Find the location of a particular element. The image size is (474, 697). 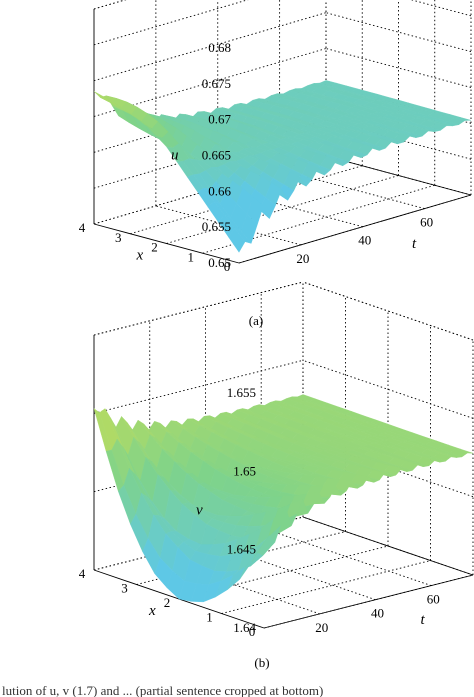

z-tick-label: 1.655 is located at coordinates (241, 392).